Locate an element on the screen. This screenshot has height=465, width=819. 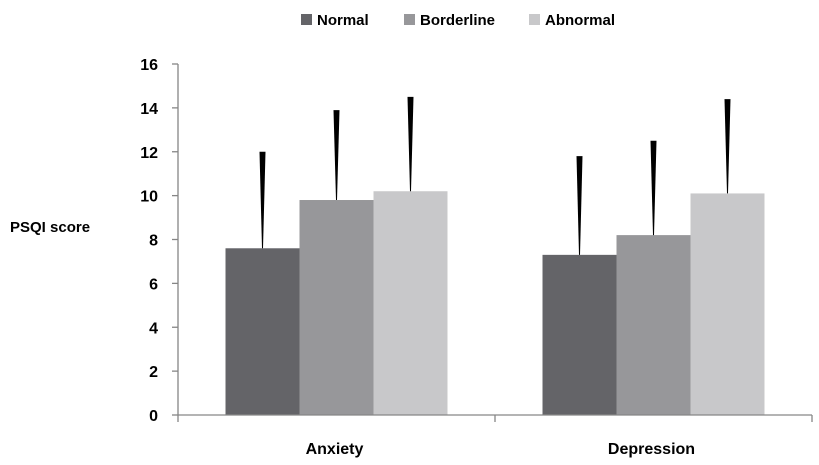
legend-swatch-normal is located at coordinates (306, 19).